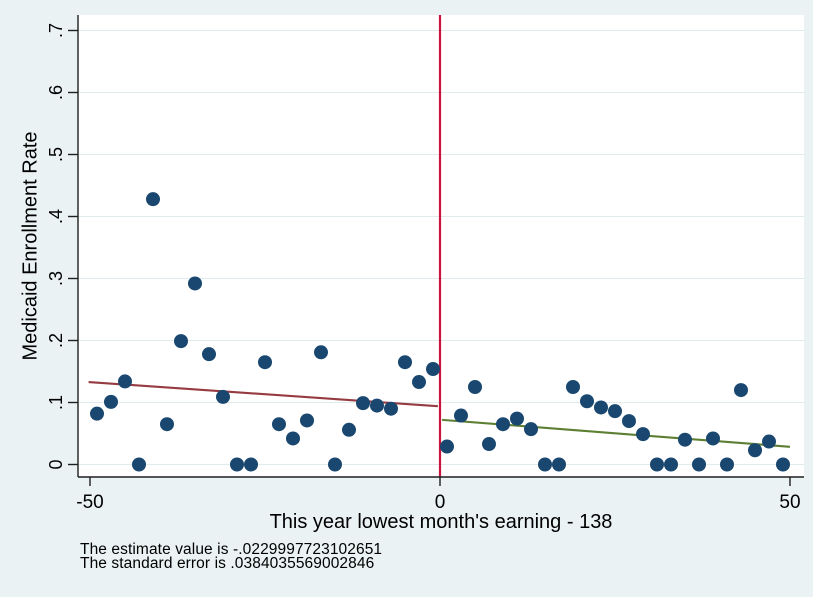 Image resolution: width=813 pixels, height=597 pixels. What do you see at coordinates (227, 563) in the screenshot?
I see `stderr-note: The standard error is .0384035569002846` at bounding box center [227, 563].